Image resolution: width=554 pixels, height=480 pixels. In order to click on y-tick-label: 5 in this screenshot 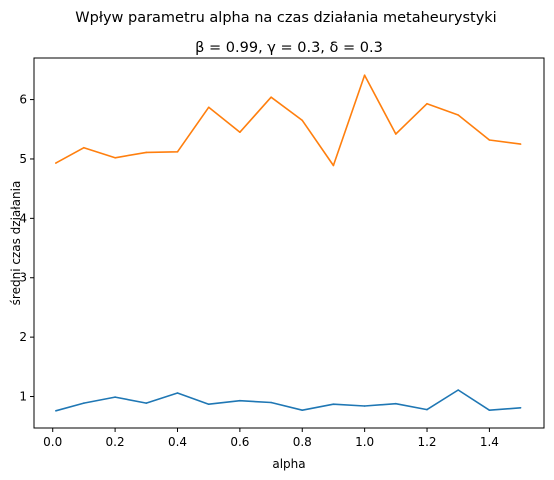, I will do `click(23, 159)`.